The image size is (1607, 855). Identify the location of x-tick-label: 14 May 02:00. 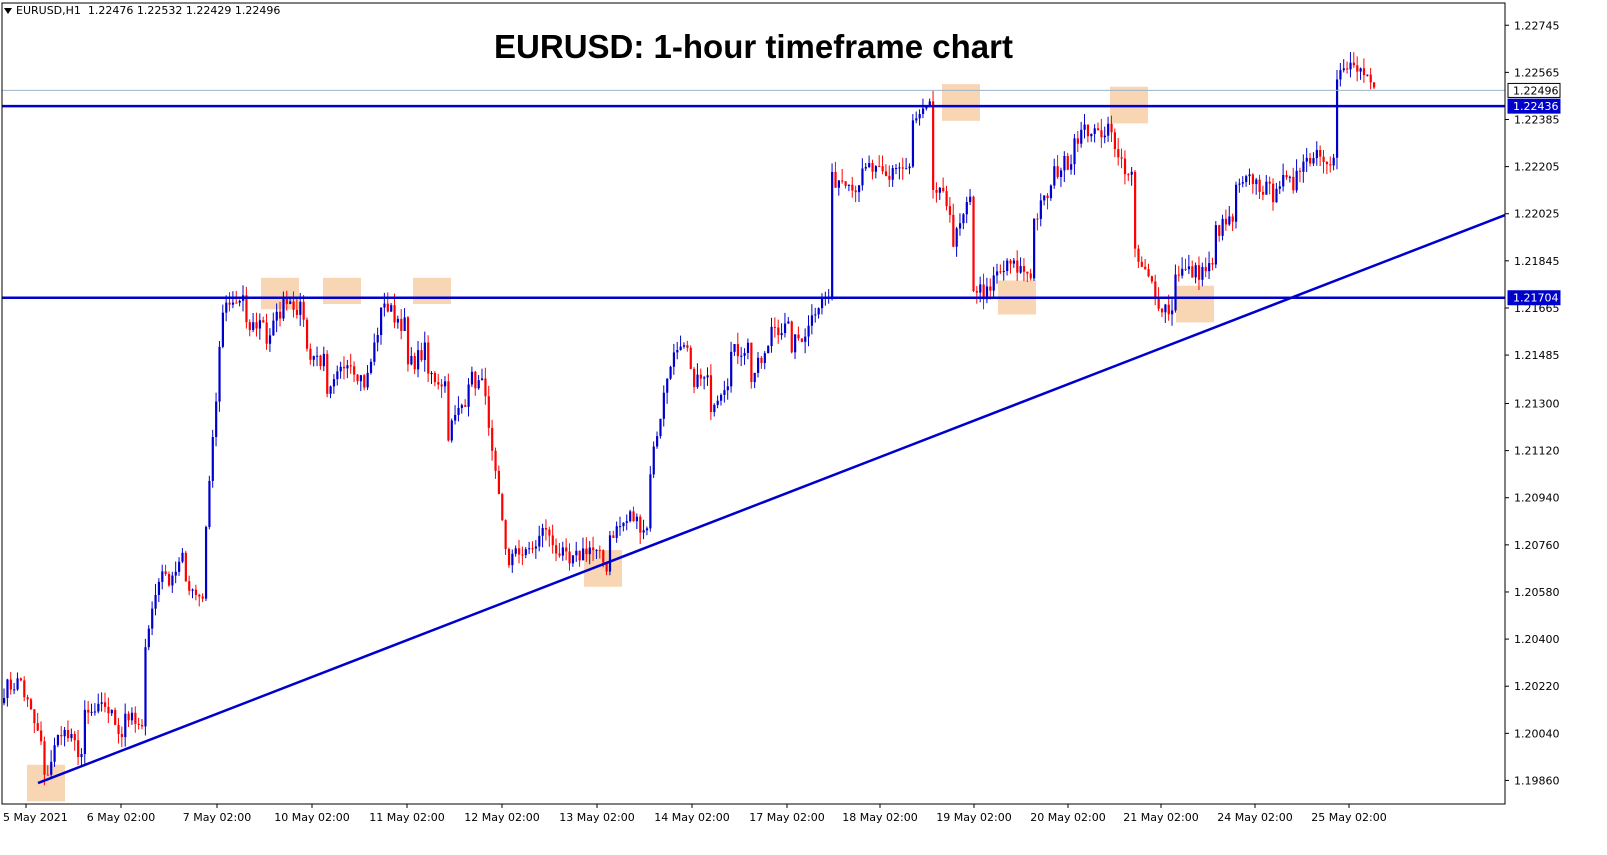
(691, 817).